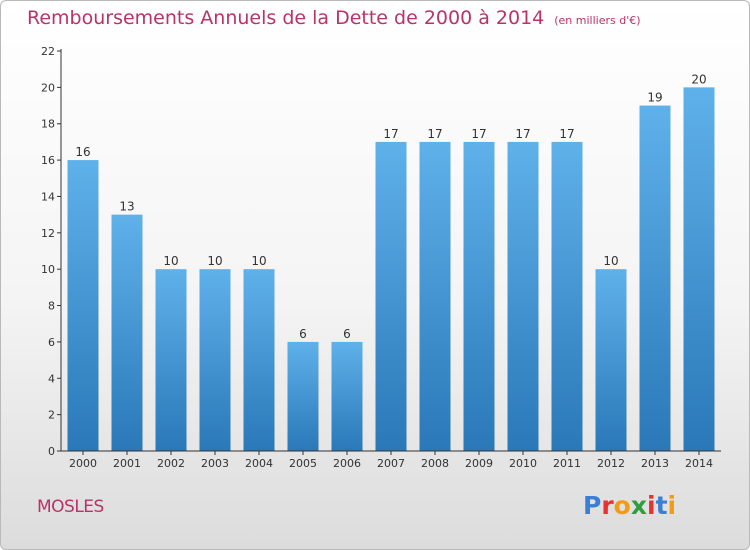 The height and width of the screenshot is (550, 750). I want to click on x-tick-label-2009: 2009, so click(479, 463).